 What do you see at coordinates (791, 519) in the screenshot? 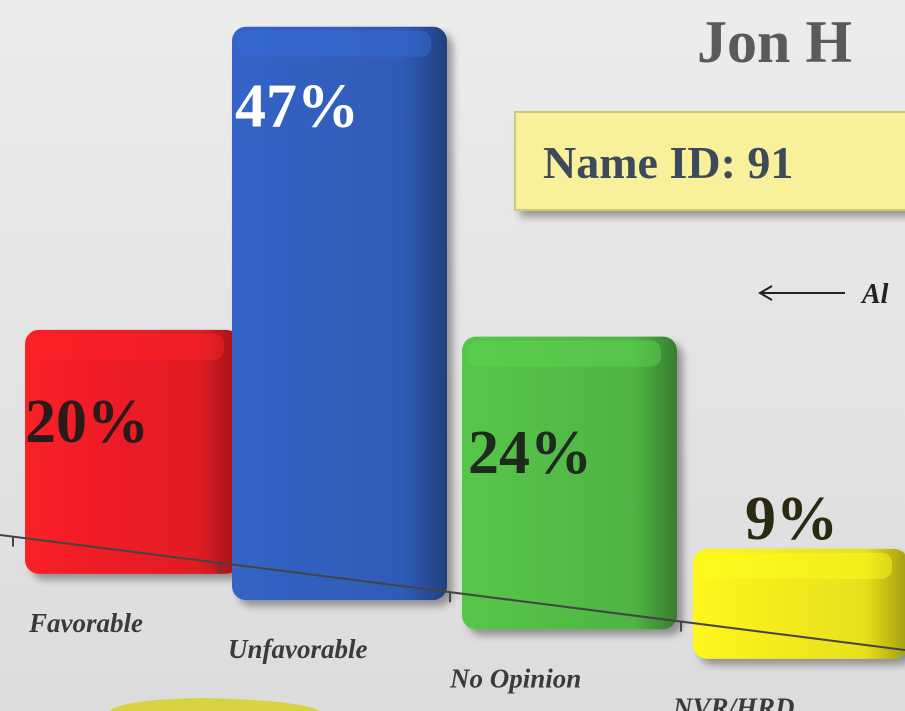
I see `value-label: 9%` at bounding box center [791, 519].